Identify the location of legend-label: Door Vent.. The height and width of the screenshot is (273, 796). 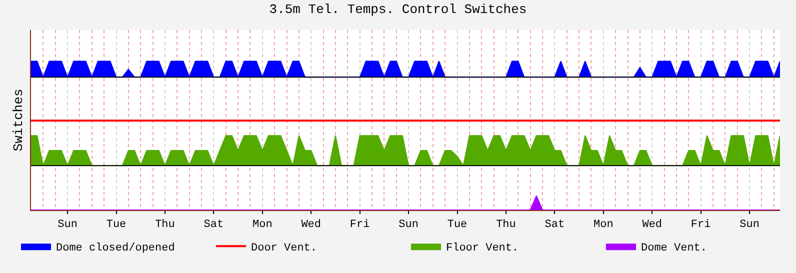
(284, 248).